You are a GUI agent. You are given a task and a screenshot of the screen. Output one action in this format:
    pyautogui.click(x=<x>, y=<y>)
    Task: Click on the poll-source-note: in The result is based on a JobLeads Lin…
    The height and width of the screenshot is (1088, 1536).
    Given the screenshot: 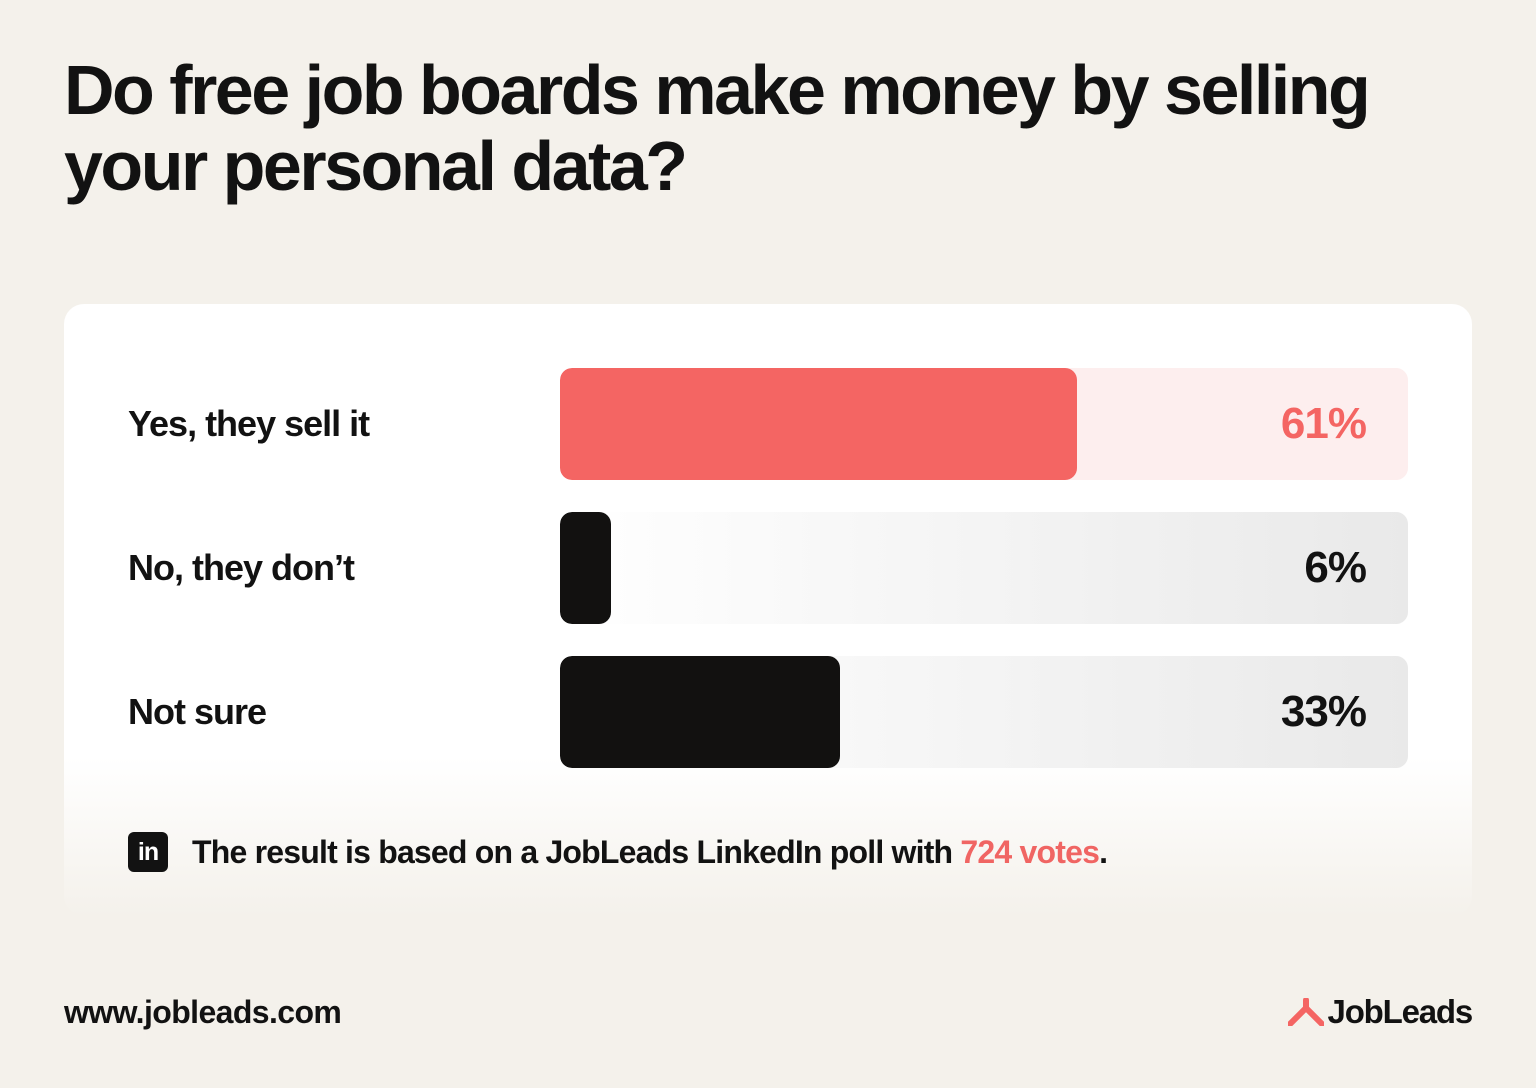 What is the action you would take?
    pyautogui.click(x=618, y=852)
    